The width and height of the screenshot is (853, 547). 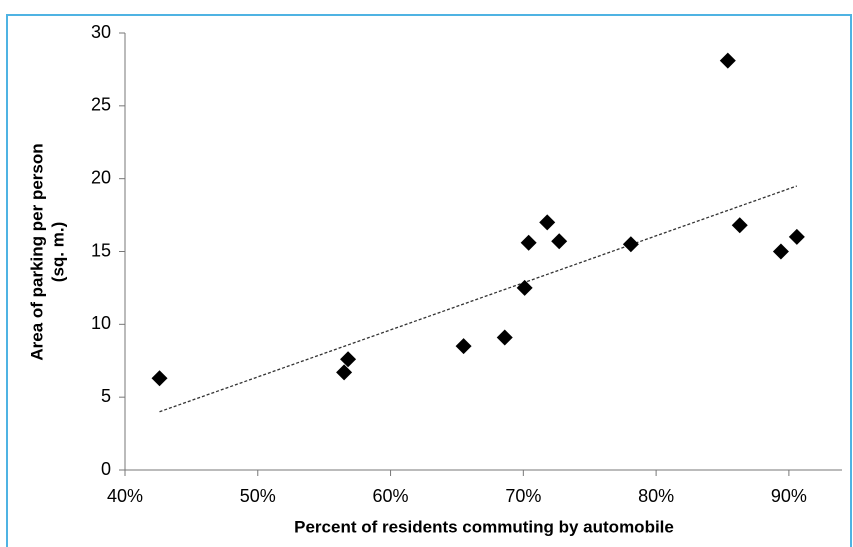 I want to click on x-tick-label: 40%, so click(x=125, y=496).